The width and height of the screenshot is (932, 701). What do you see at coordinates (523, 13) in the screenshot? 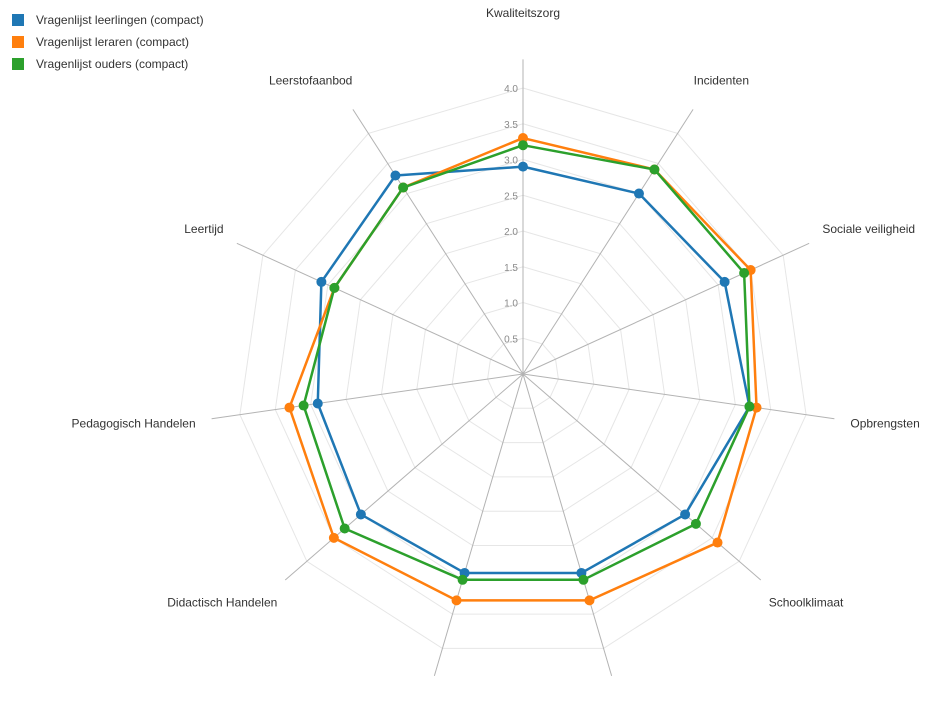
I see `category-label: Kwaliteitszorg` at bounding box center [523, 13].